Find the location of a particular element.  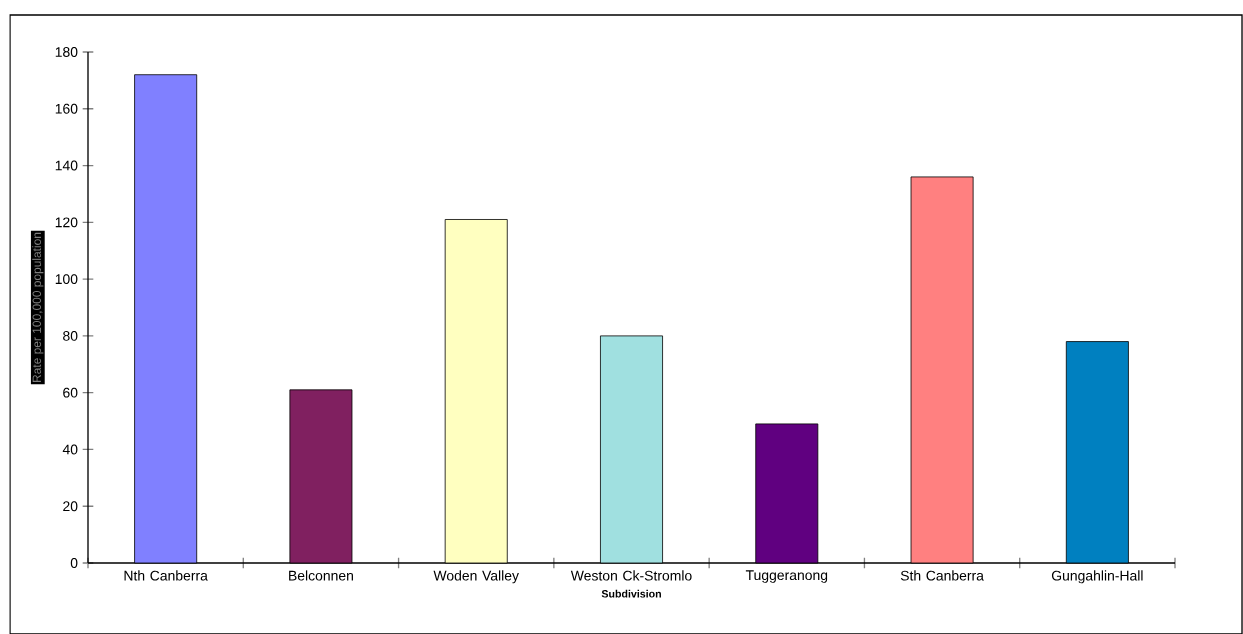

y-tick-label: 20 is located at coordinates (70, 506).